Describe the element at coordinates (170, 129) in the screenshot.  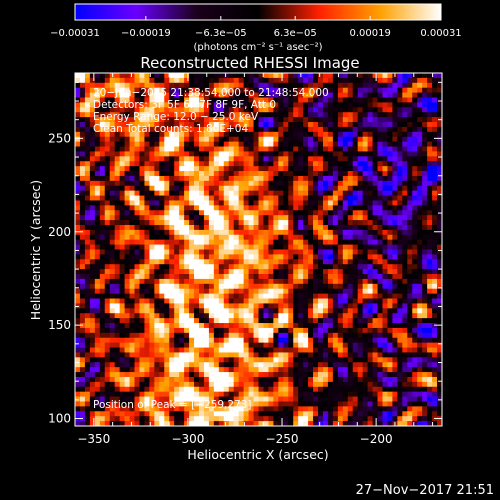
I see `annotation-clean-counts: Clean Total counts: 1.80E+04` at that location.